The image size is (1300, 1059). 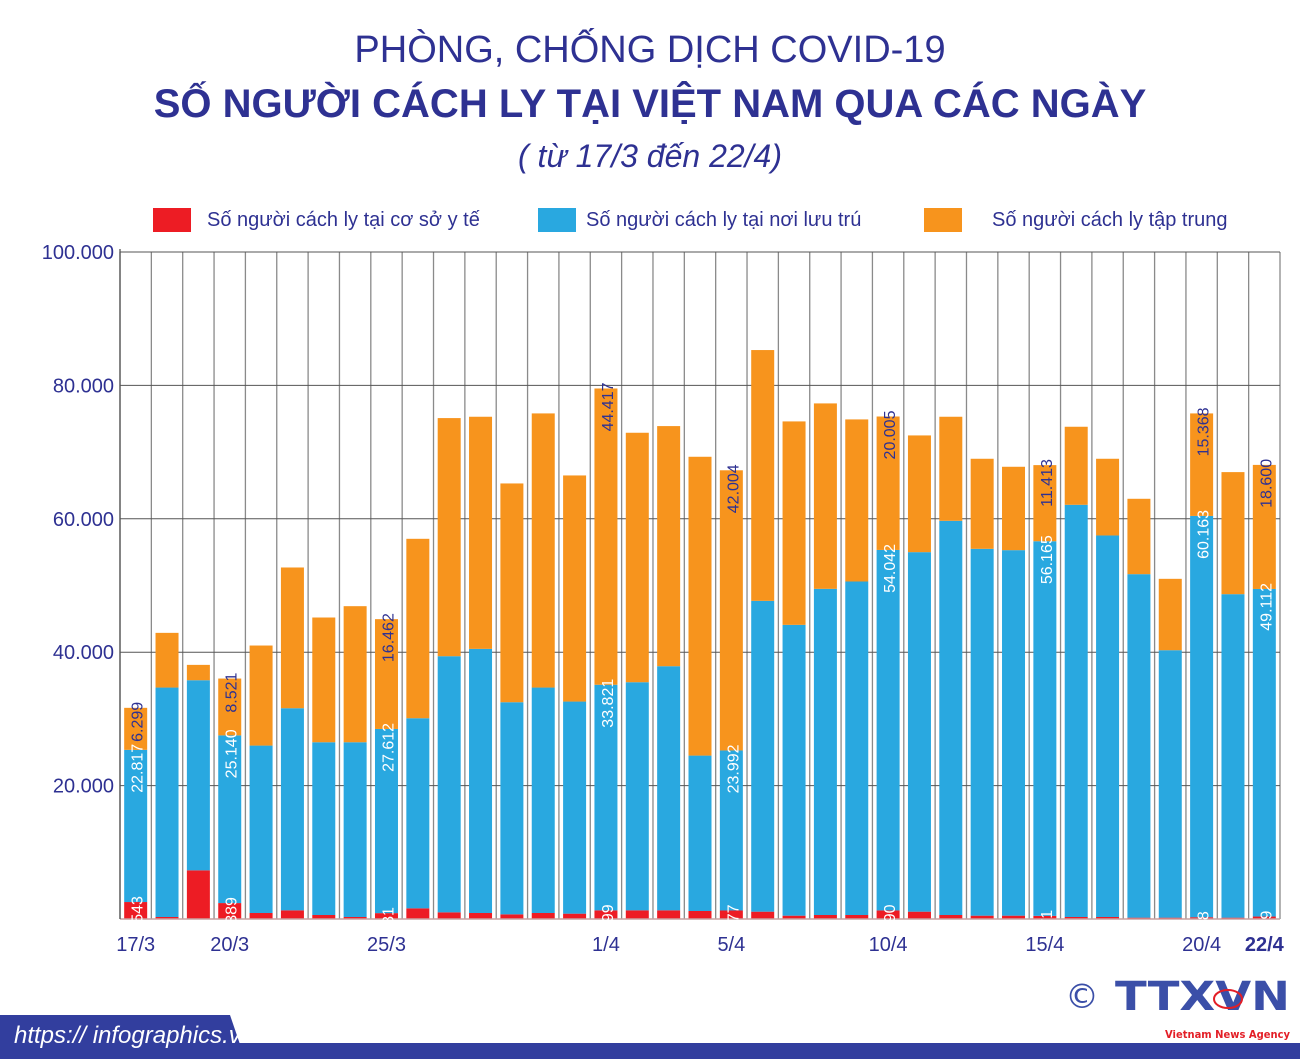 What do you see at coordinates (316, 220) in the screenshot?
I see `legend-item-medical: Số người cách ly tại cơ sở y tế` at bounding box center [316, 220].